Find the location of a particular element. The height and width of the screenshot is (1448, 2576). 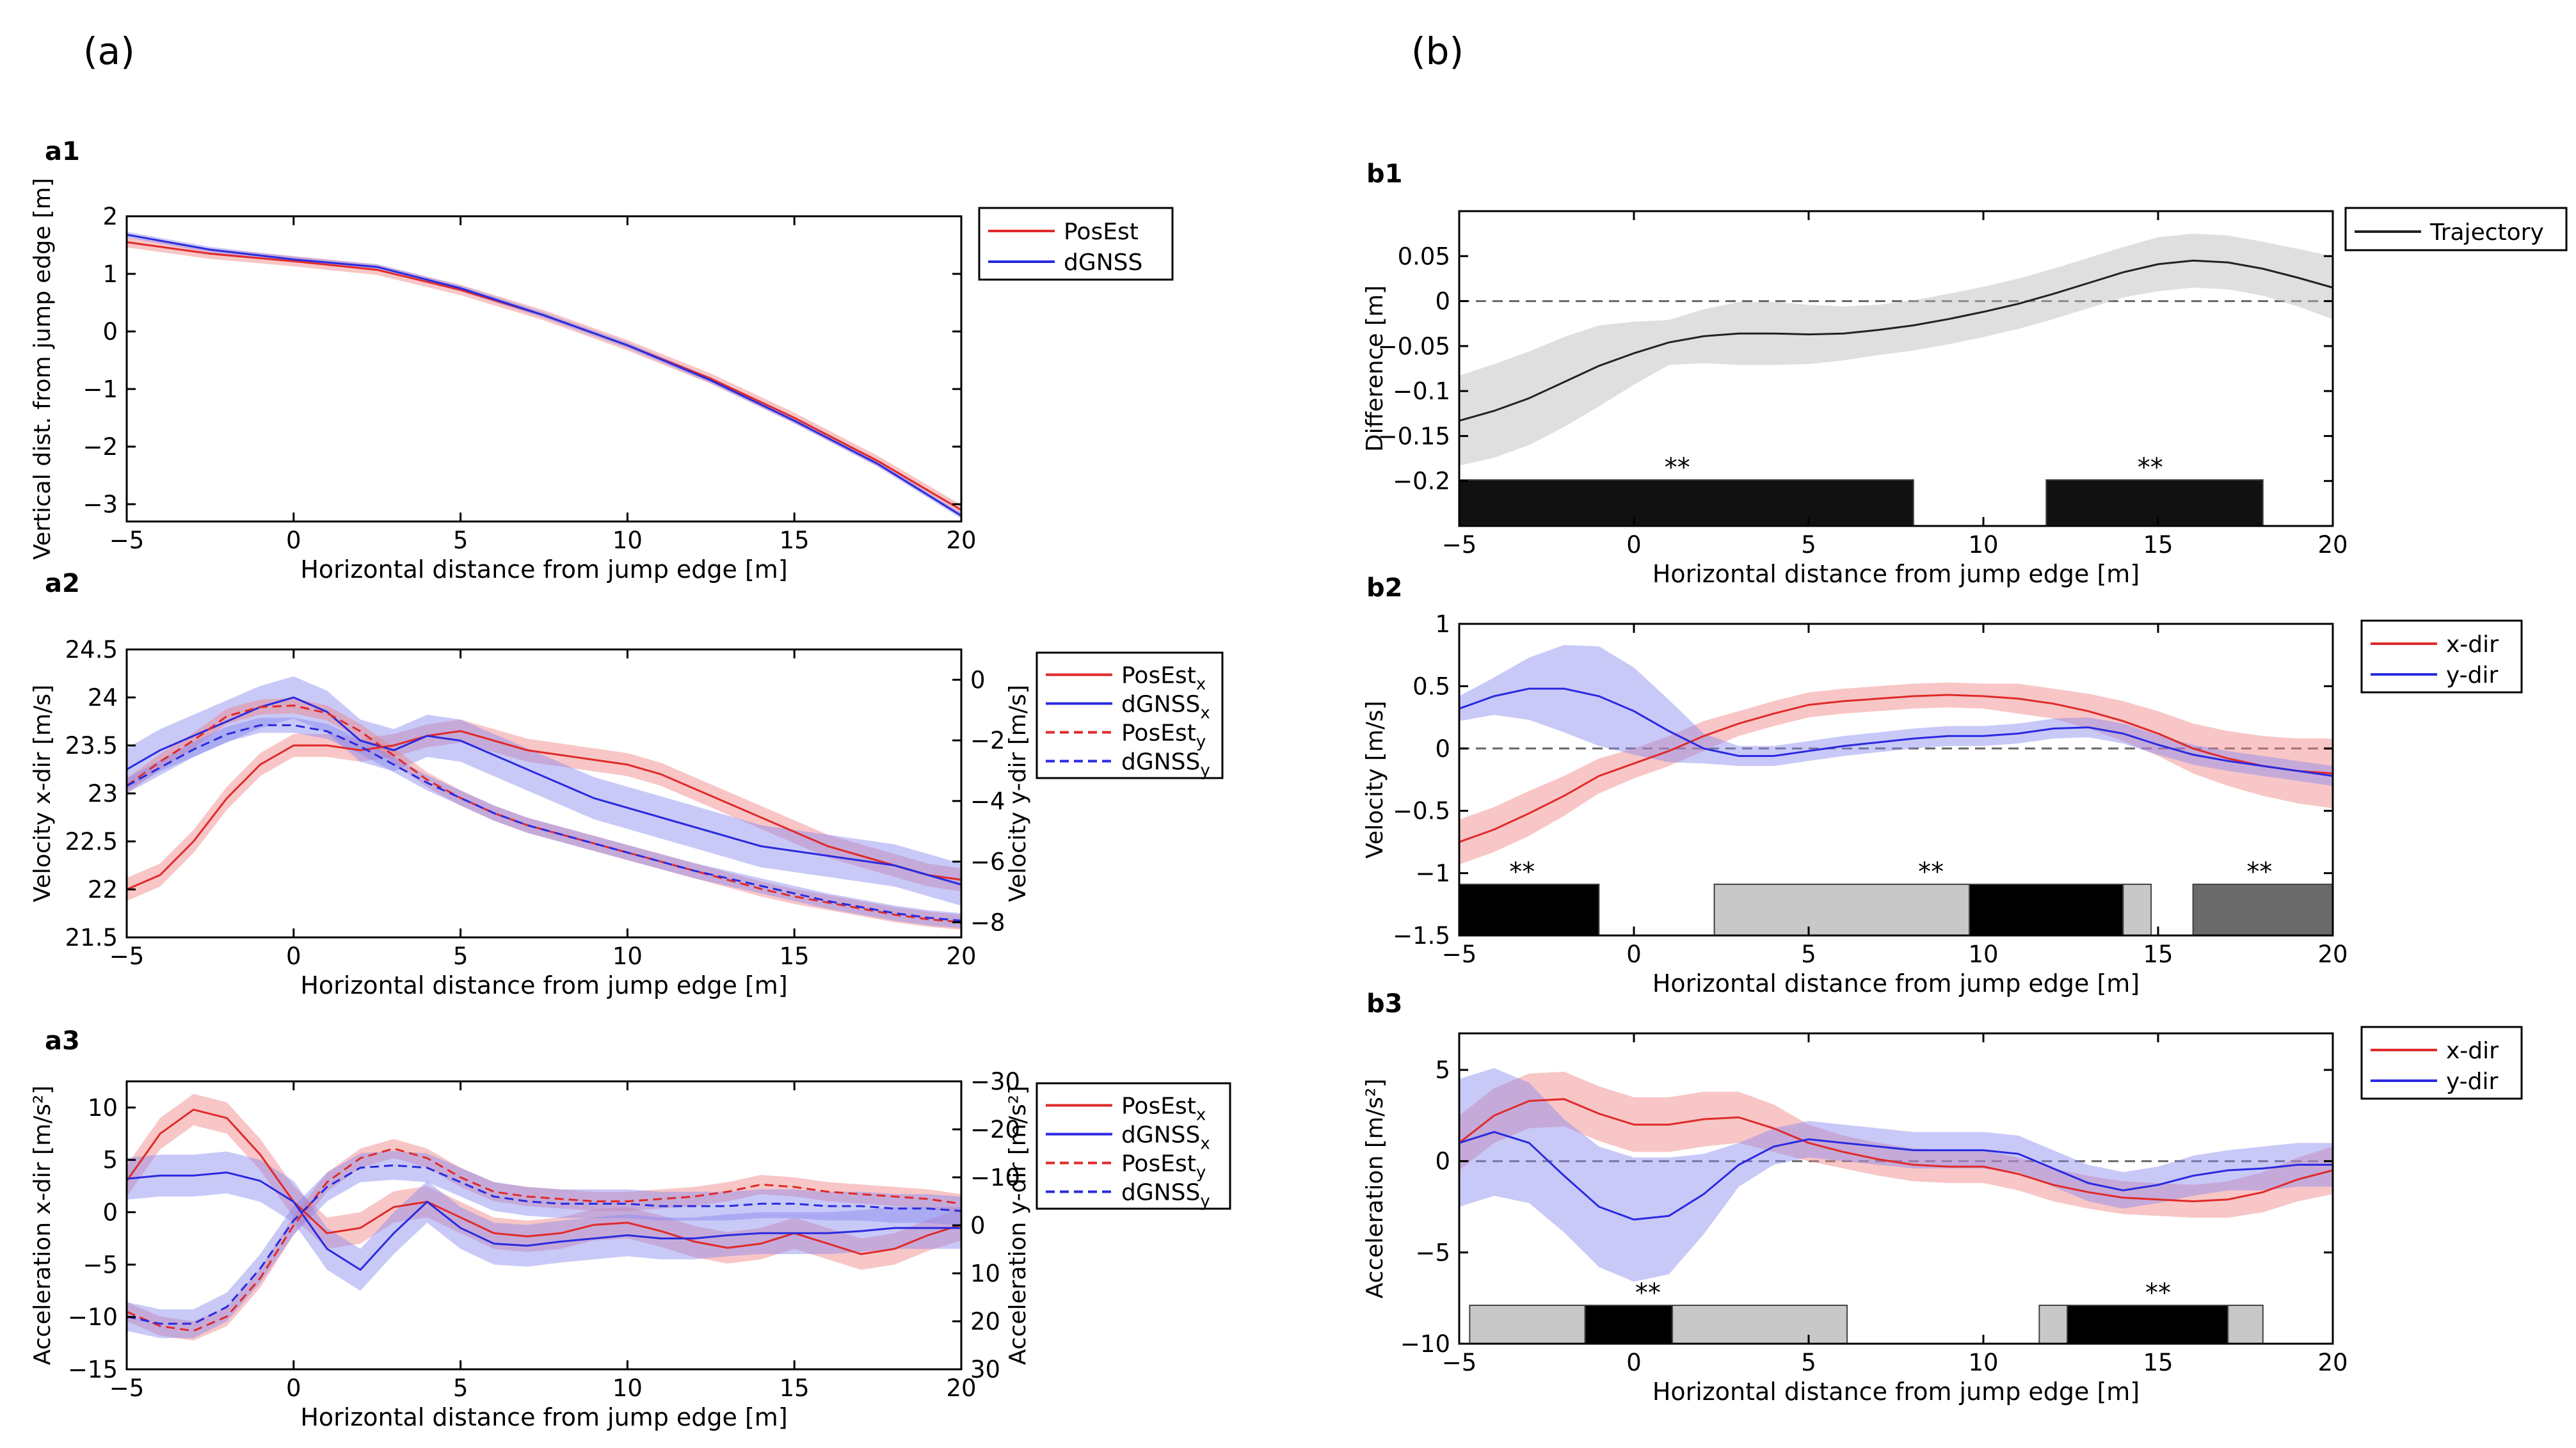

y2-tick-label-a2-0: −8 is located at coordinates (987, 923).